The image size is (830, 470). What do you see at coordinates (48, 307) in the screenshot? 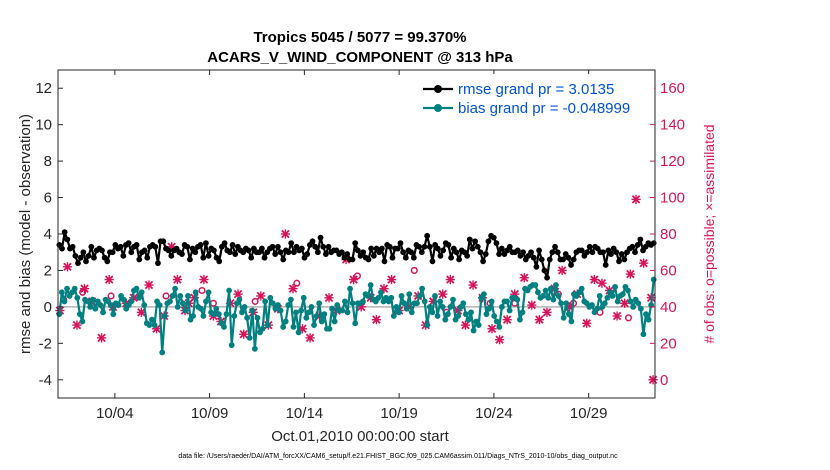
I see `y-tick-label: 0` at bounding box center [48, 307].